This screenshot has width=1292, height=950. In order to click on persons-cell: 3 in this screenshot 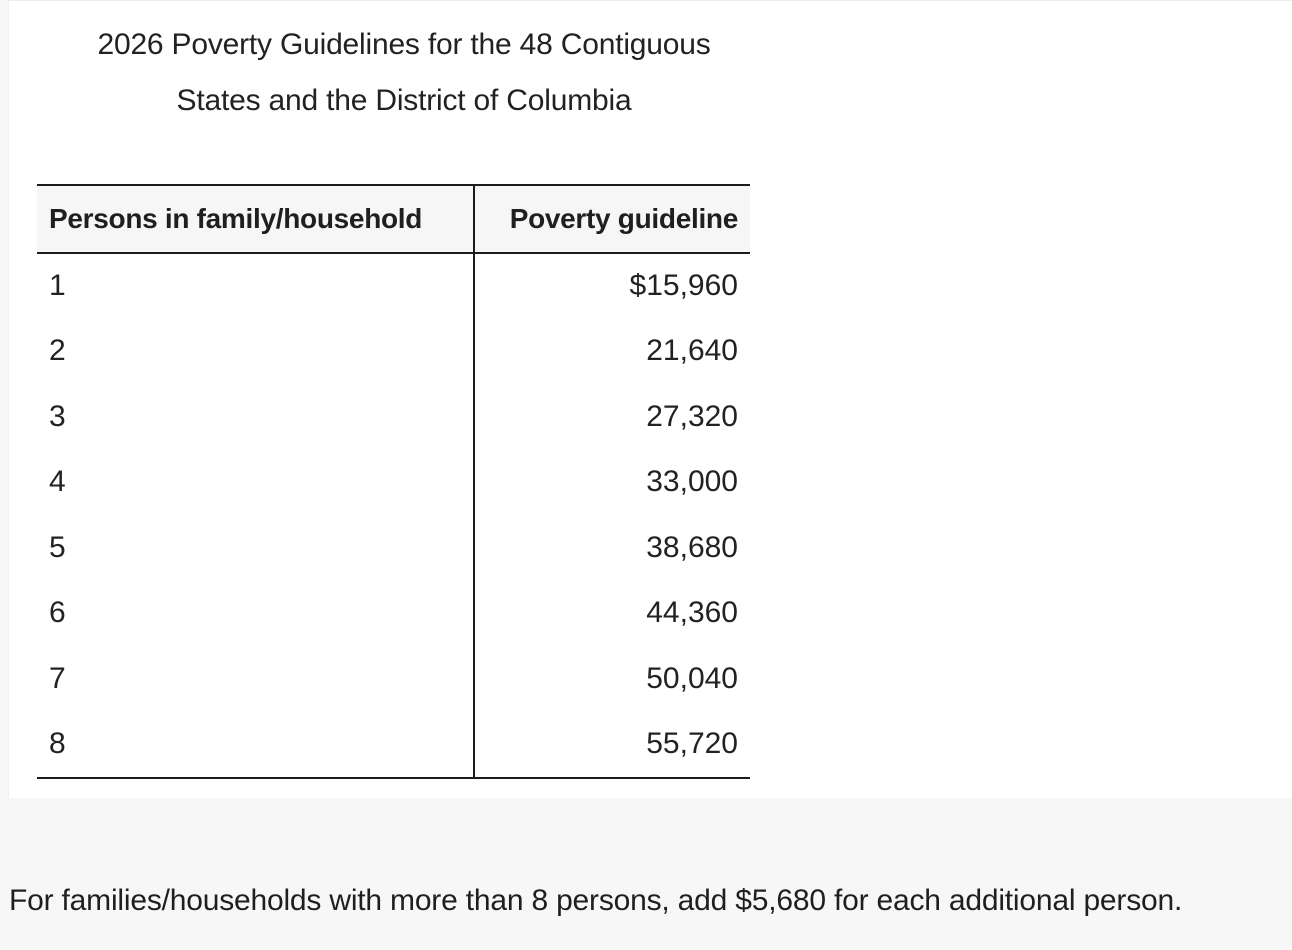, I will do `click(256, 417)`.